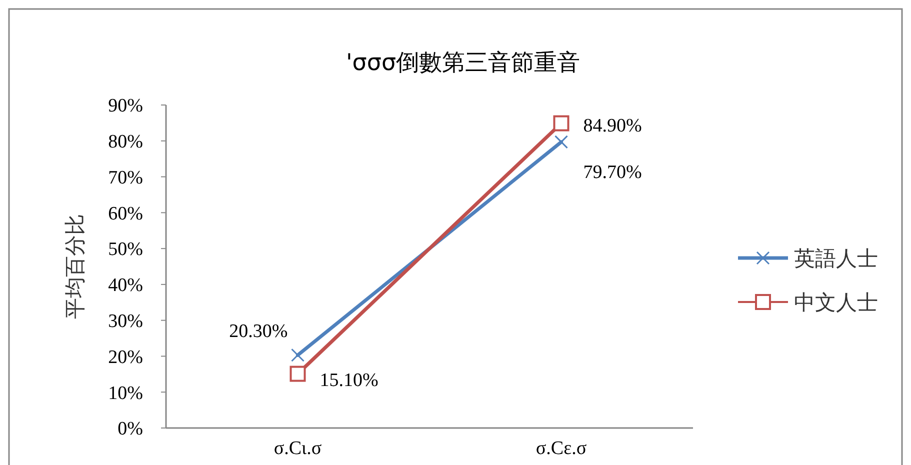 The image size is (911, 465). Describe the element at coordinates (836, 258) in the screenshot. I see `legend-label: 英語人士` at that location.